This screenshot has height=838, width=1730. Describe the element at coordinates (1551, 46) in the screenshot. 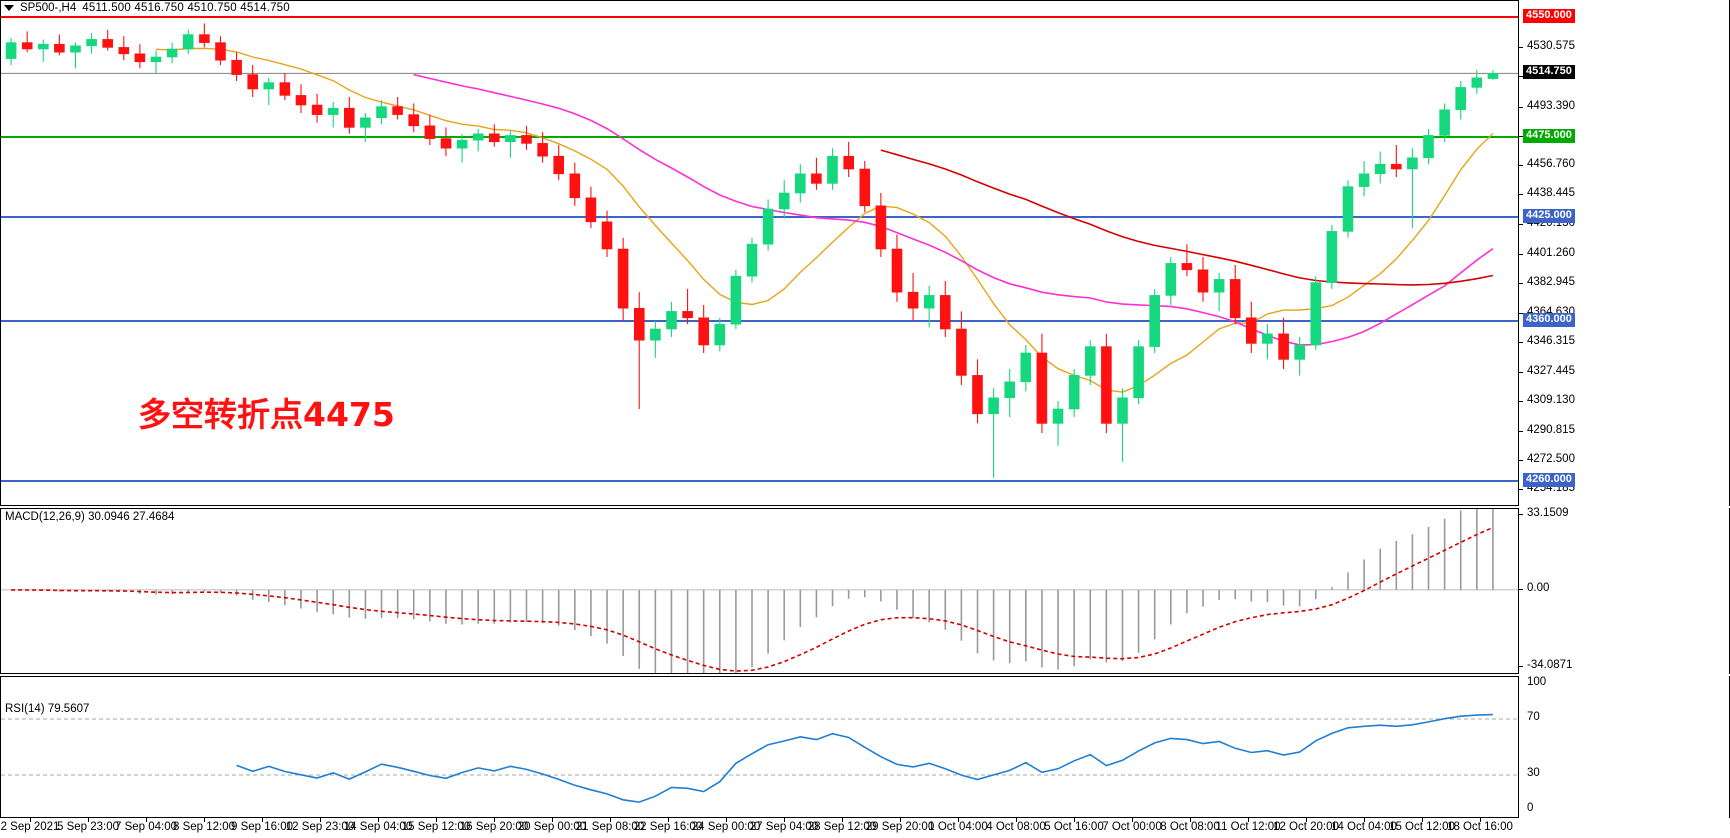

I see `price-axis-label: 4530.575` at that location.